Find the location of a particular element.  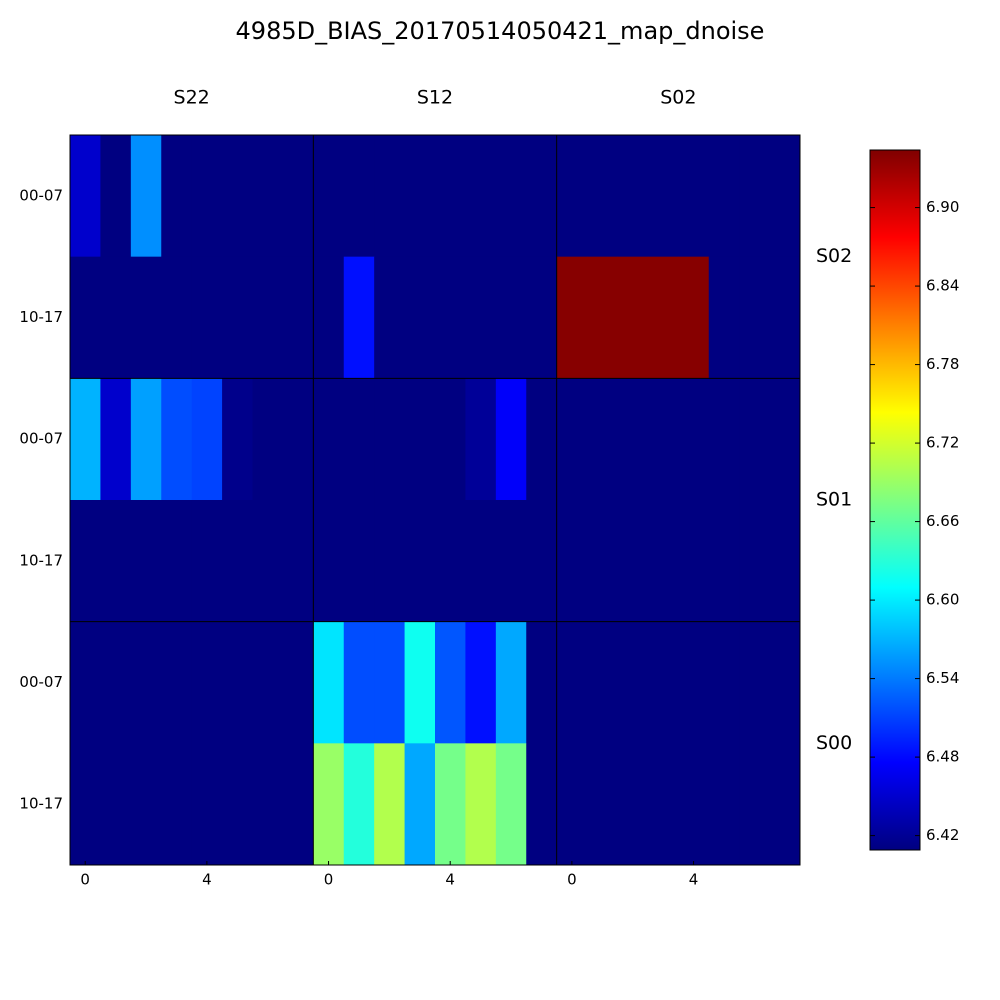

colorbar-tick-label: 6.54 is located at coordinates (942, 678).